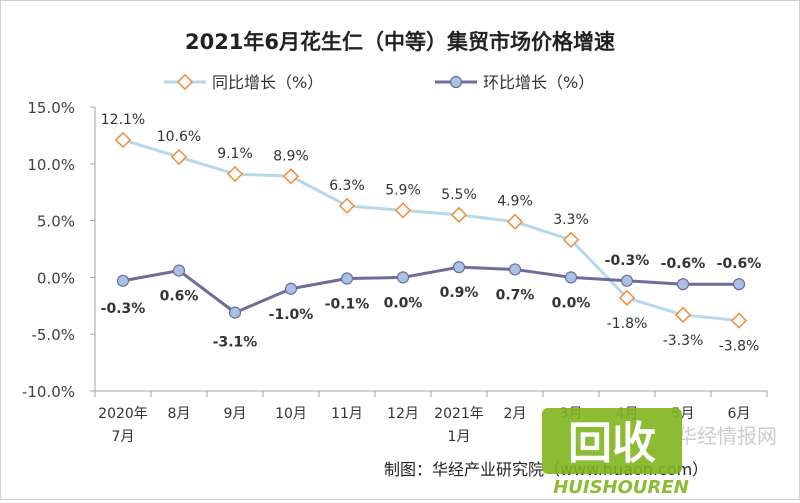 This screenshot has height=503, width=800. Describe the element at coordinates (515, 295) in the screenshot. I see `mom-data-label: 0.7%` at that location.